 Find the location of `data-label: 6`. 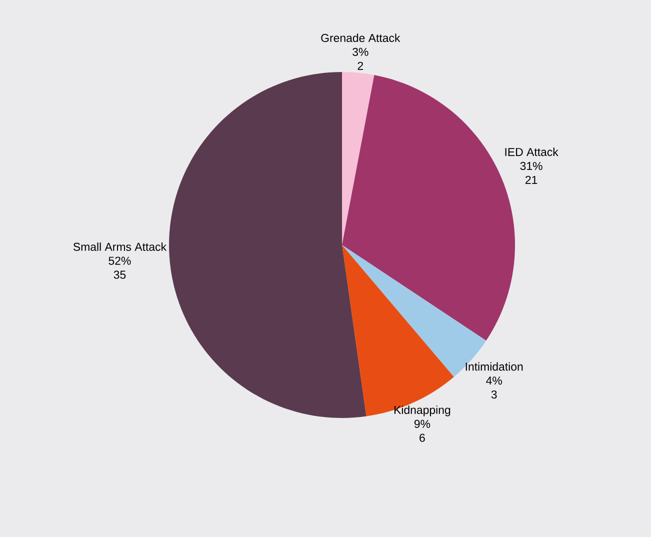

data-label: 6 is located at coordinates (422, 438).